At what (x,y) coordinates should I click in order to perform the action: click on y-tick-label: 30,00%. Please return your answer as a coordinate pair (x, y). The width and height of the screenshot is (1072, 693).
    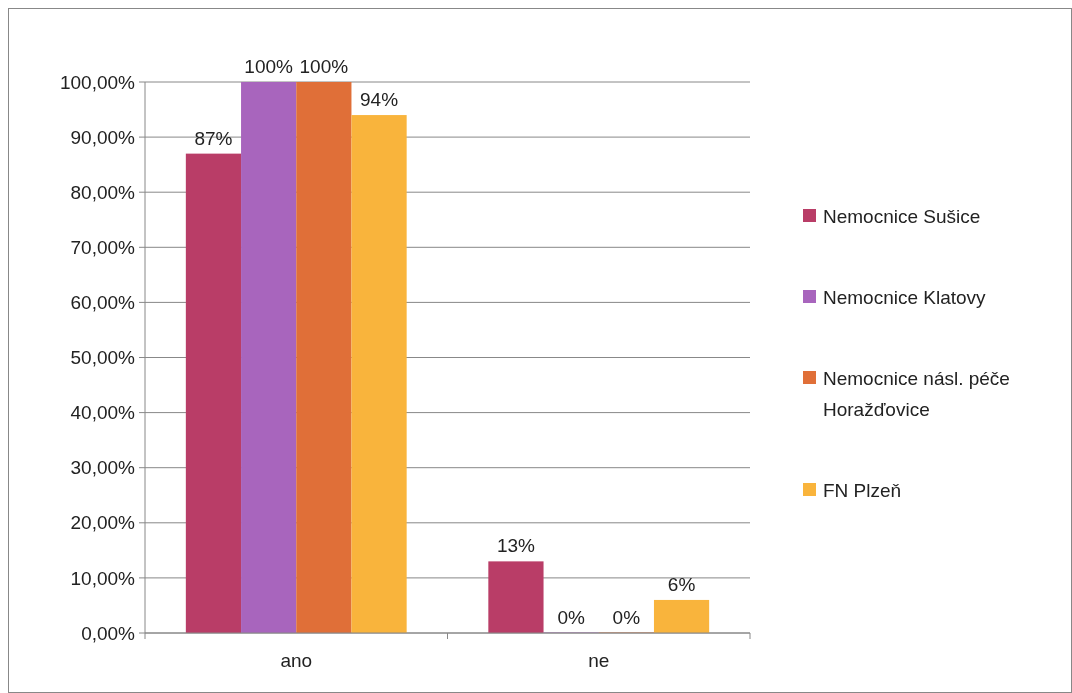
    Looking at the image, I should click on (103, 468).